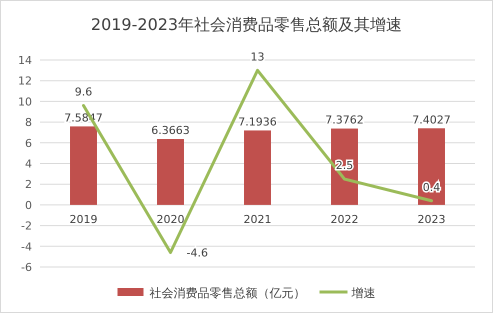 The image size is (493, 313). I want to click on data-label: 7.3762, so click(344, 120).